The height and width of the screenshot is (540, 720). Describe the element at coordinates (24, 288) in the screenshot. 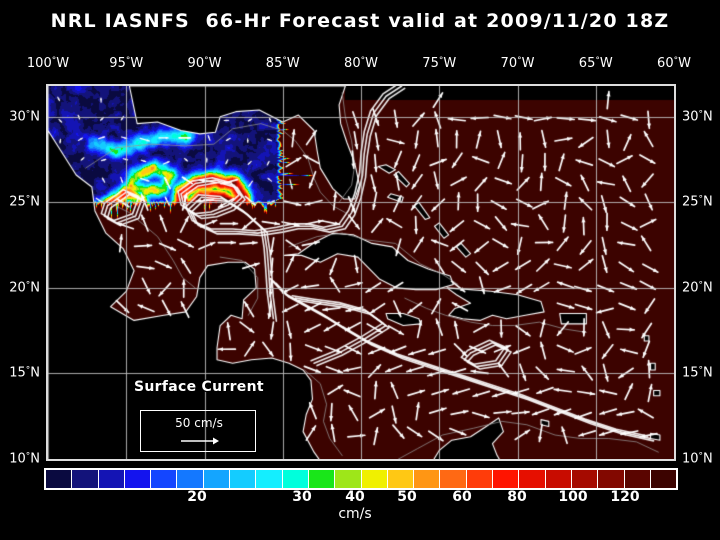

I see `latitude-tick-20n-left: 20°N` at that location.